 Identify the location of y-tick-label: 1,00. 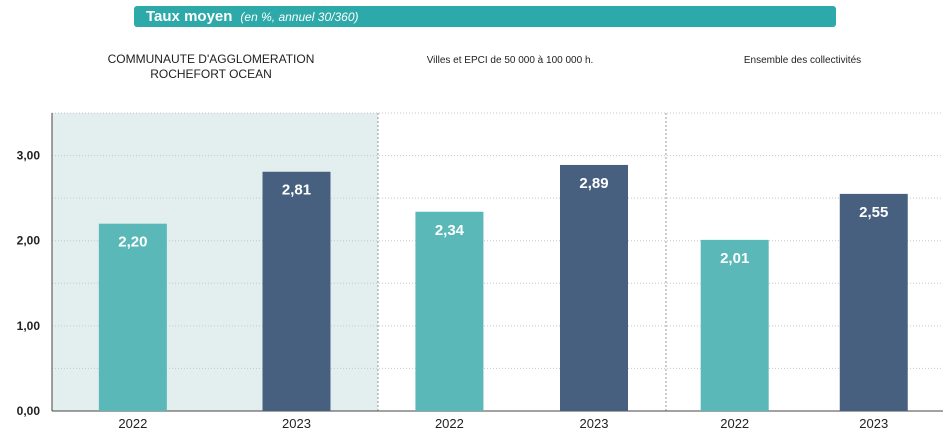
(29, 326).